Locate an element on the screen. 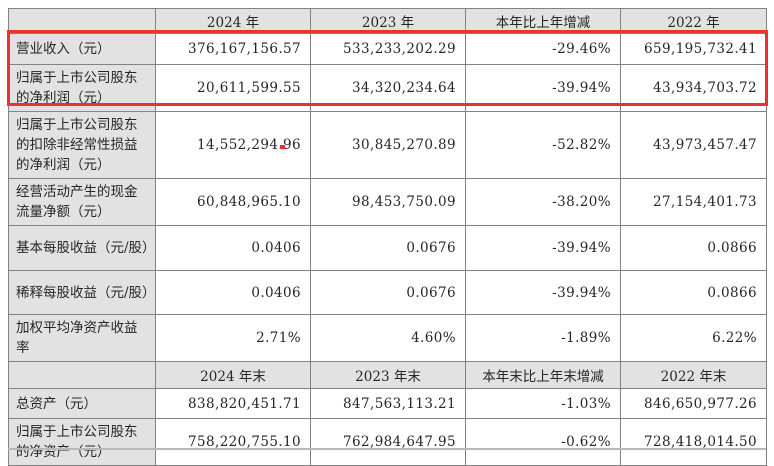  header-row-year: 2024 年 2023 年本年比上年增减 2022 年 is located at coordinates (387, 21).